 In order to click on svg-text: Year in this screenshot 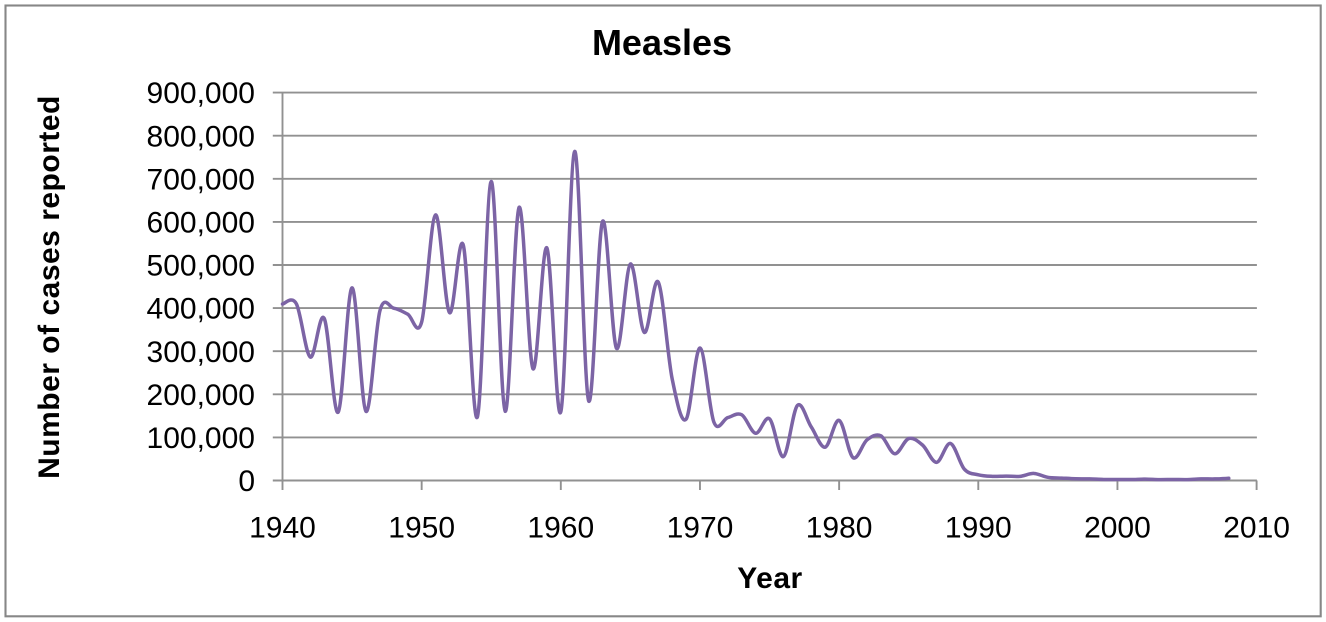, I will do `click(769, 578)`.